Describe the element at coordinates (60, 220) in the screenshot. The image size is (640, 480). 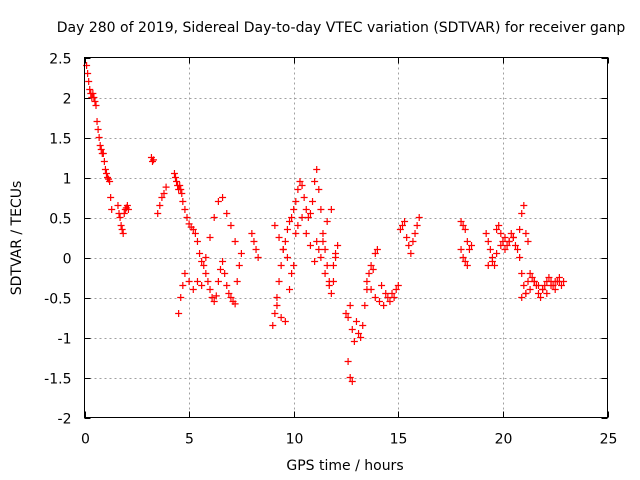
I see `y-tick-label: 0.5` at that location.